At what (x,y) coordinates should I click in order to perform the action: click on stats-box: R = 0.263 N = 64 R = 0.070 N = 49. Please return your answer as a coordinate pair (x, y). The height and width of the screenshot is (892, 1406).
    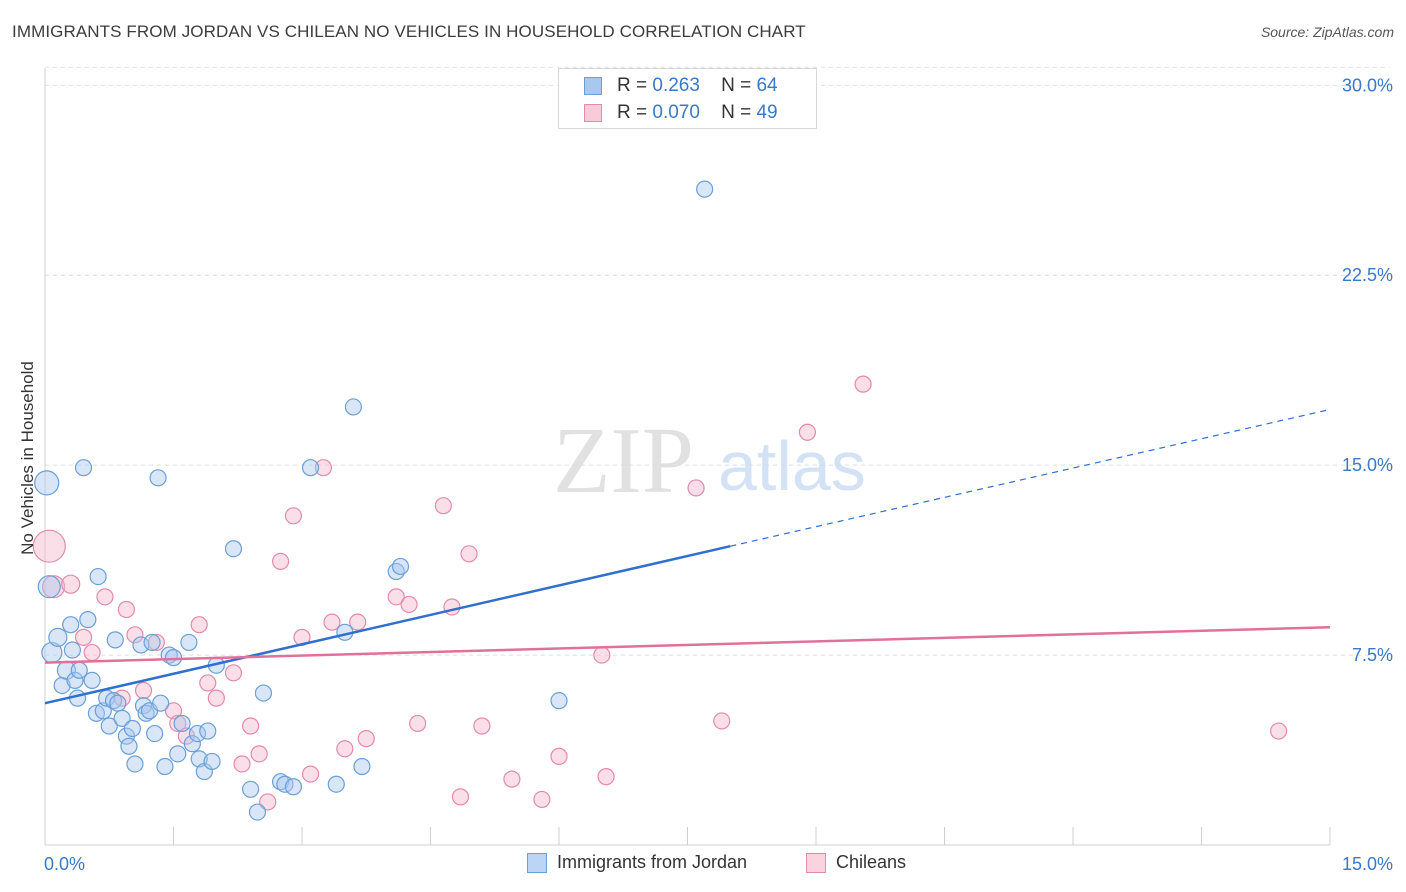
    Looking at the image, I should click on (687, 98).